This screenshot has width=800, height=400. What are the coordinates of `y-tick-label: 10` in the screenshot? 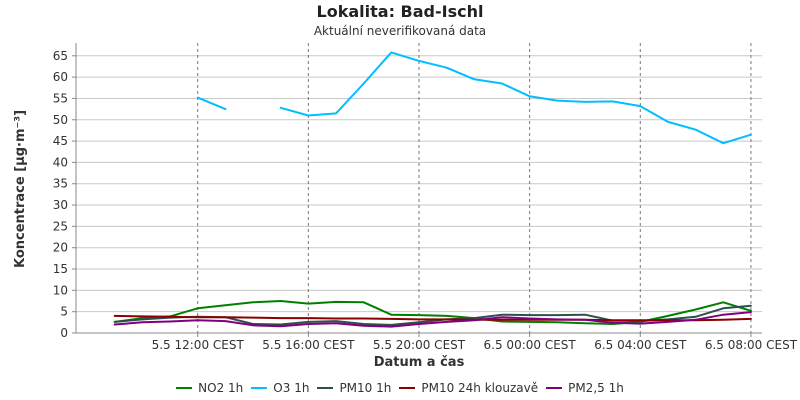 It's located at (60, 290).